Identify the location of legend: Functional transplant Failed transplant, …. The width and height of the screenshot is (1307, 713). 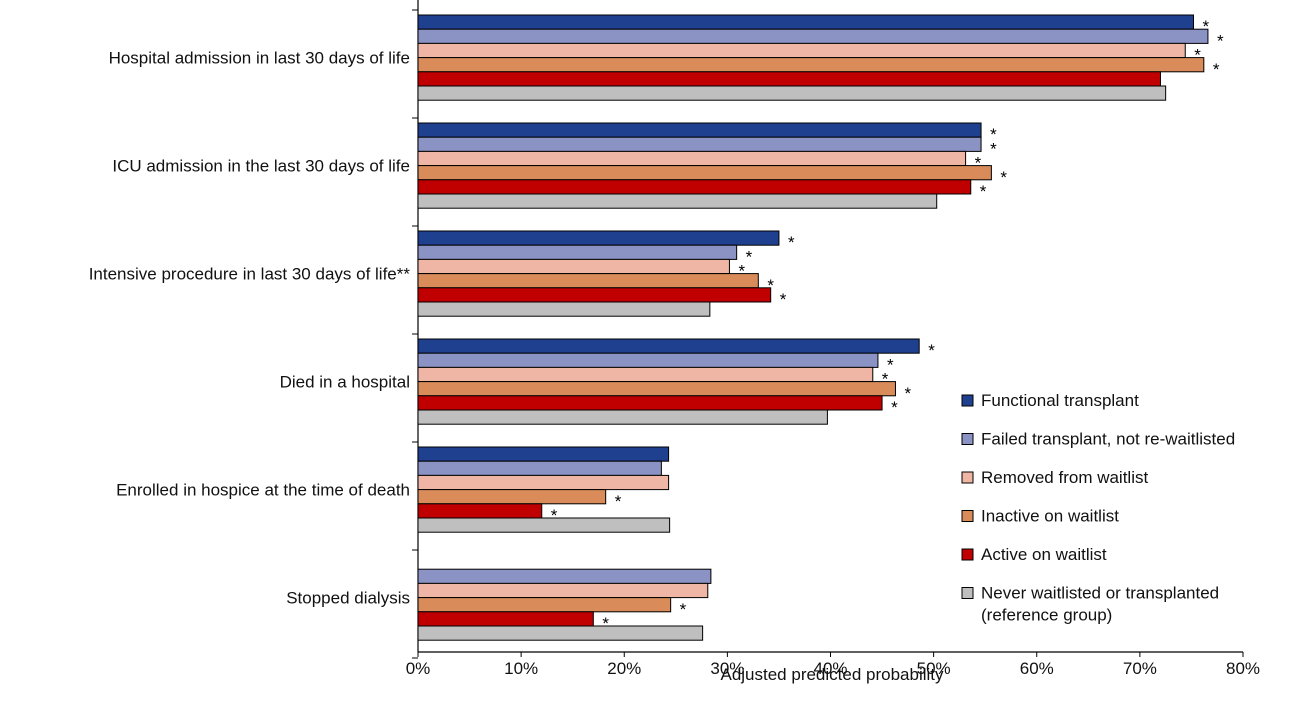
(1098, 508).